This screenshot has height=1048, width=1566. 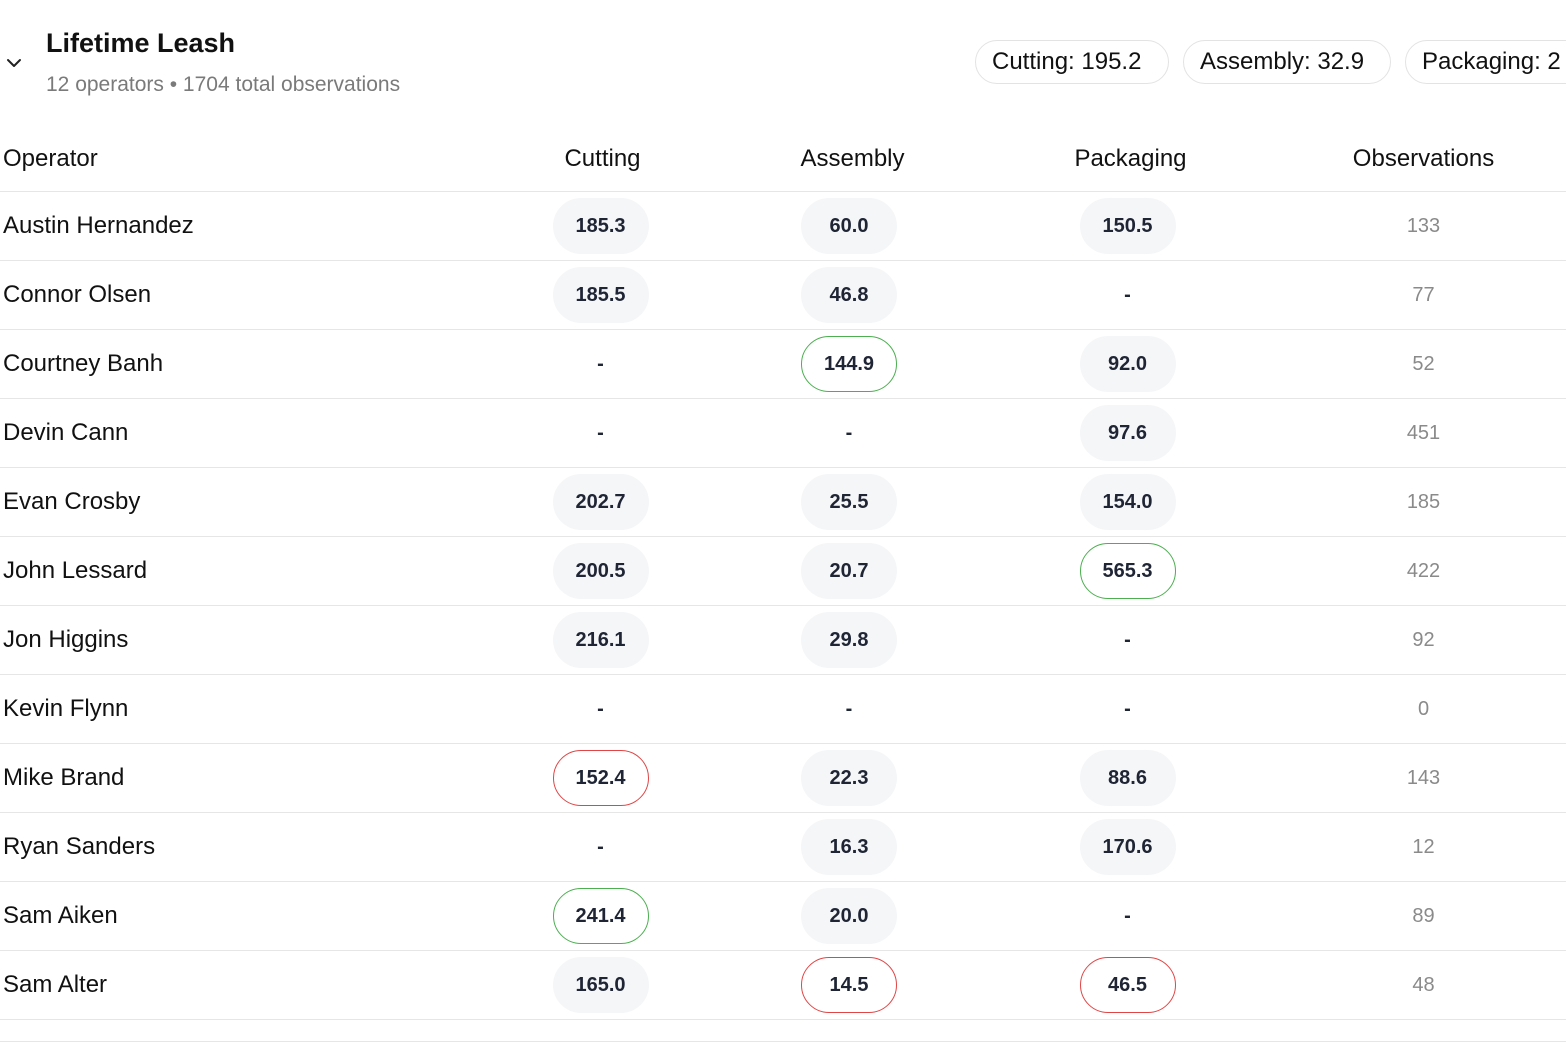 I want to click on table-row: Devin Cann - - 97.6 451, so click(x=783, y=433).